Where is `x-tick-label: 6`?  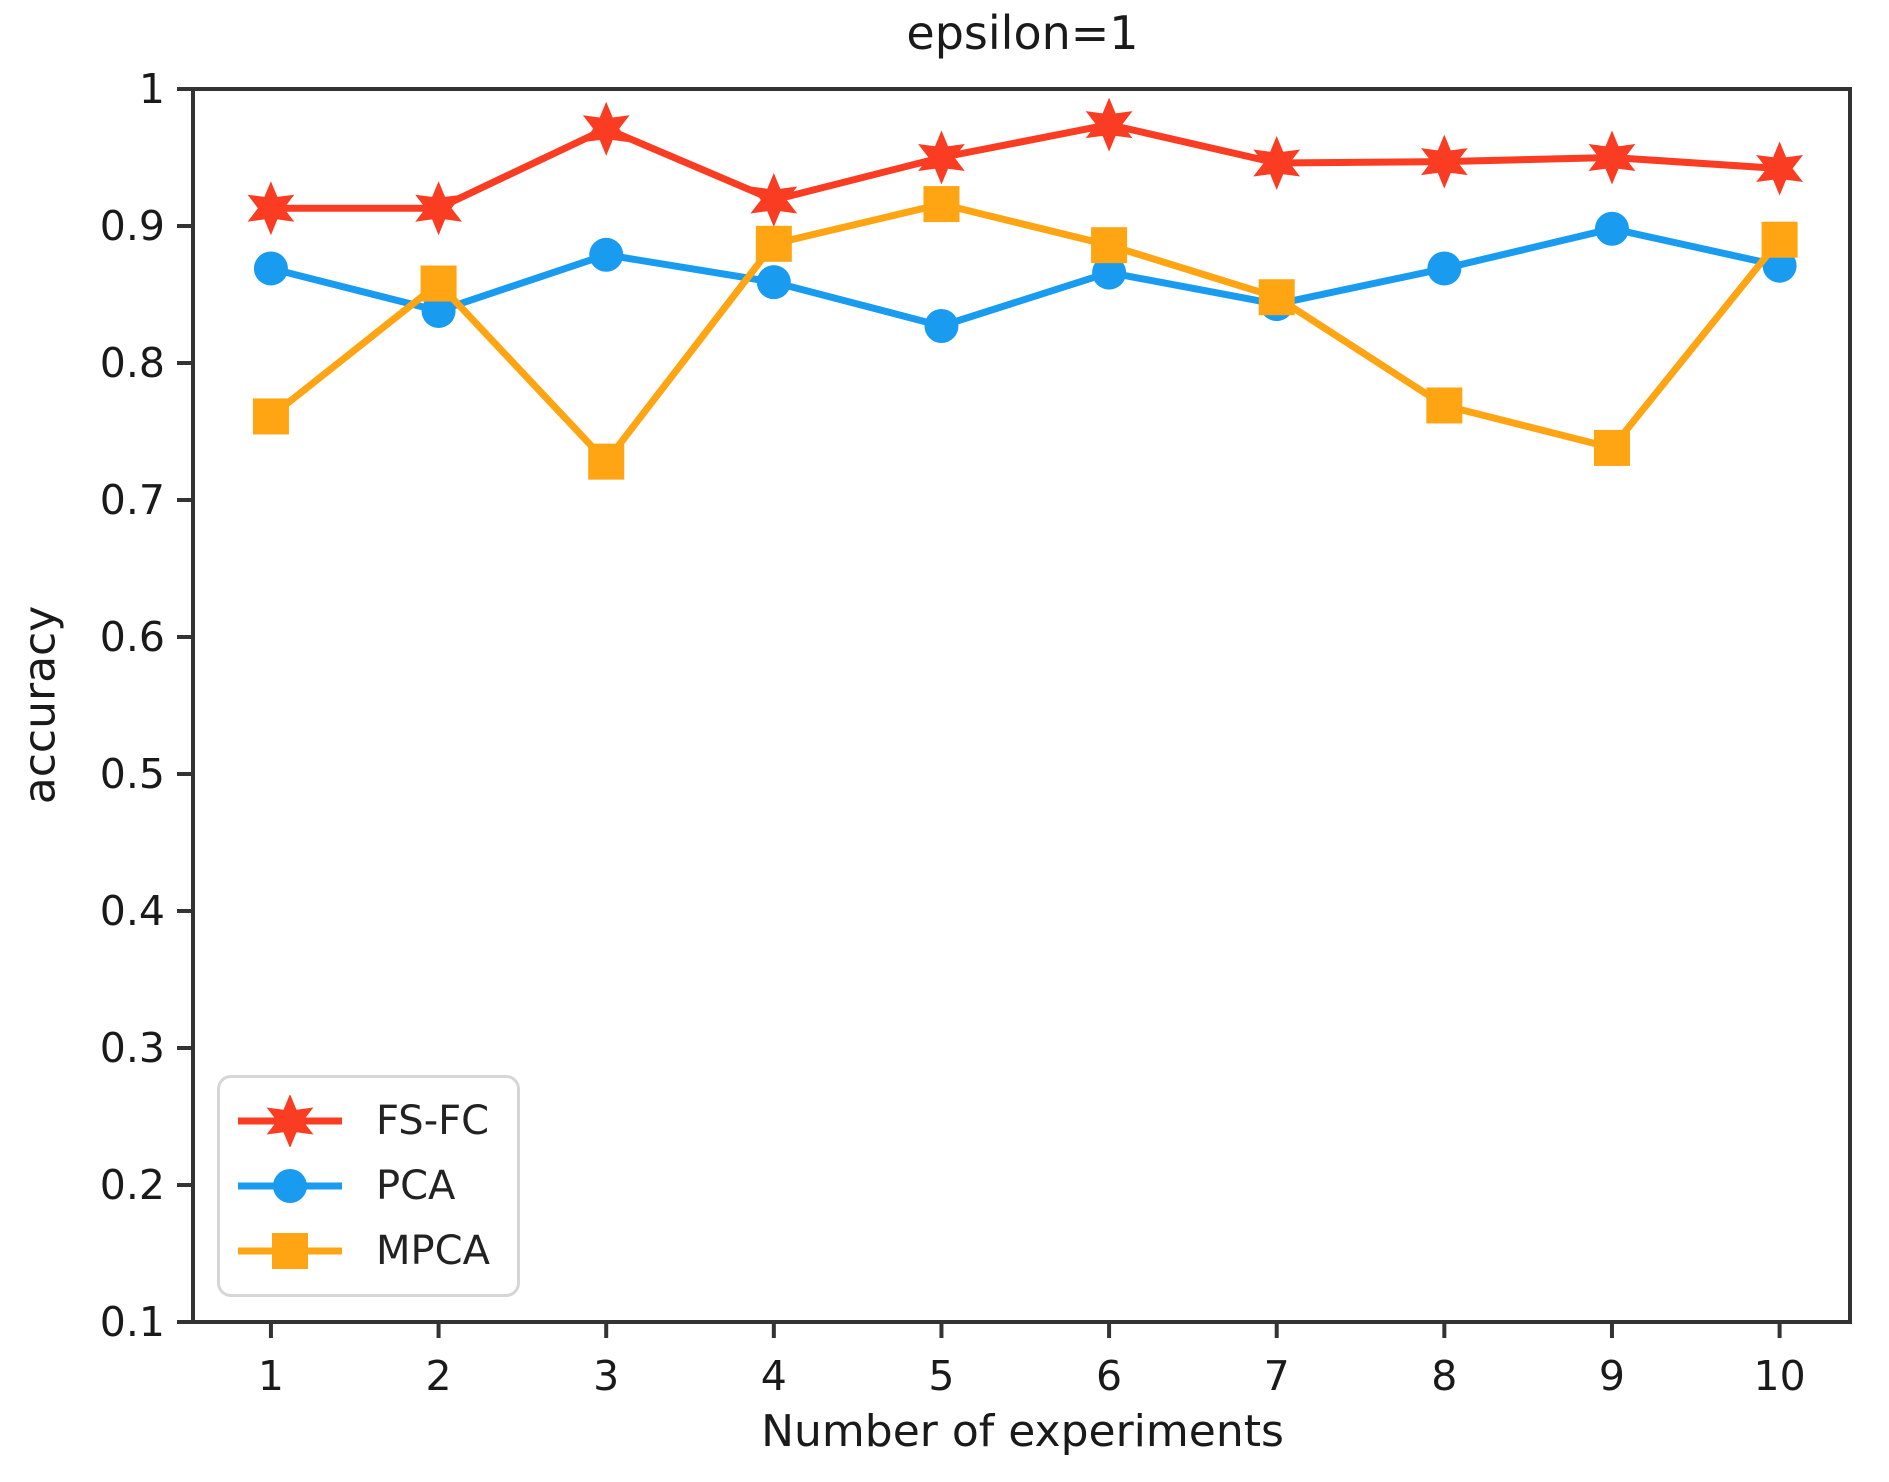
x-tick-label: 6 is located at coordinates (1109, 1376).